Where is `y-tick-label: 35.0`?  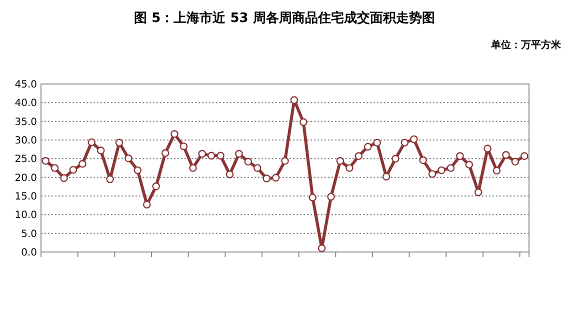
y-tick-label: 35.0 is located at coordinates (25, 122).